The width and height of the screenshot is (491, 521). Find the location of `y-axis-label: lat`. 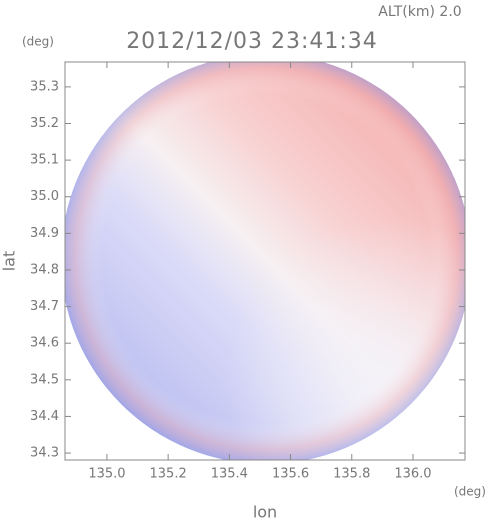

y-axis-label: lat is located at coordinates (9, 261).